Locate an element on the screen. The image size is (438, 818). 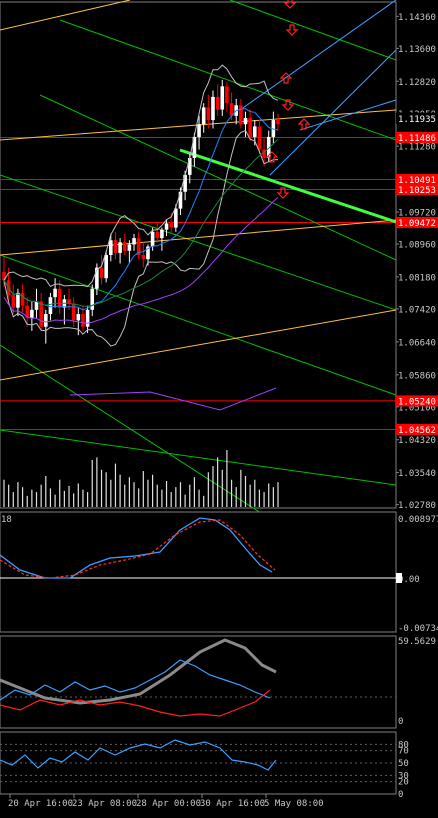
macd-label: 18 is located at coordinates (6, 520).